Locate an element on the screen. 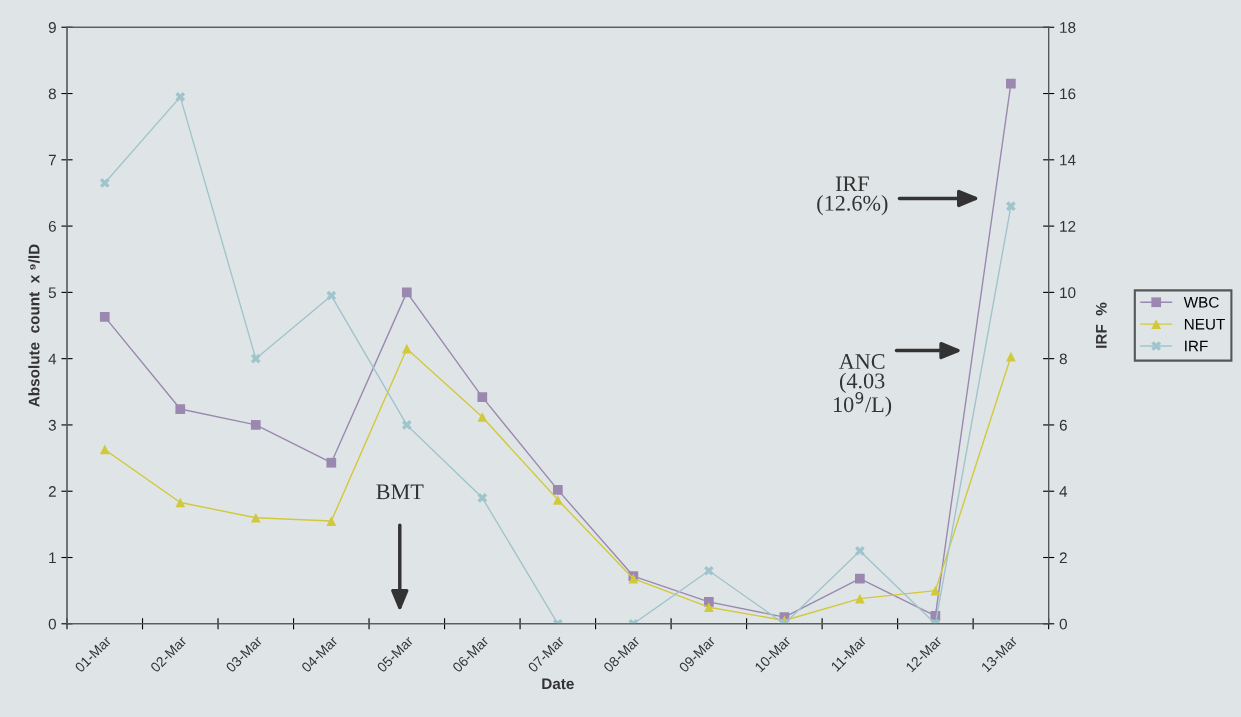  y2-tick-label: 6 is located at coordinates (1063, 425).